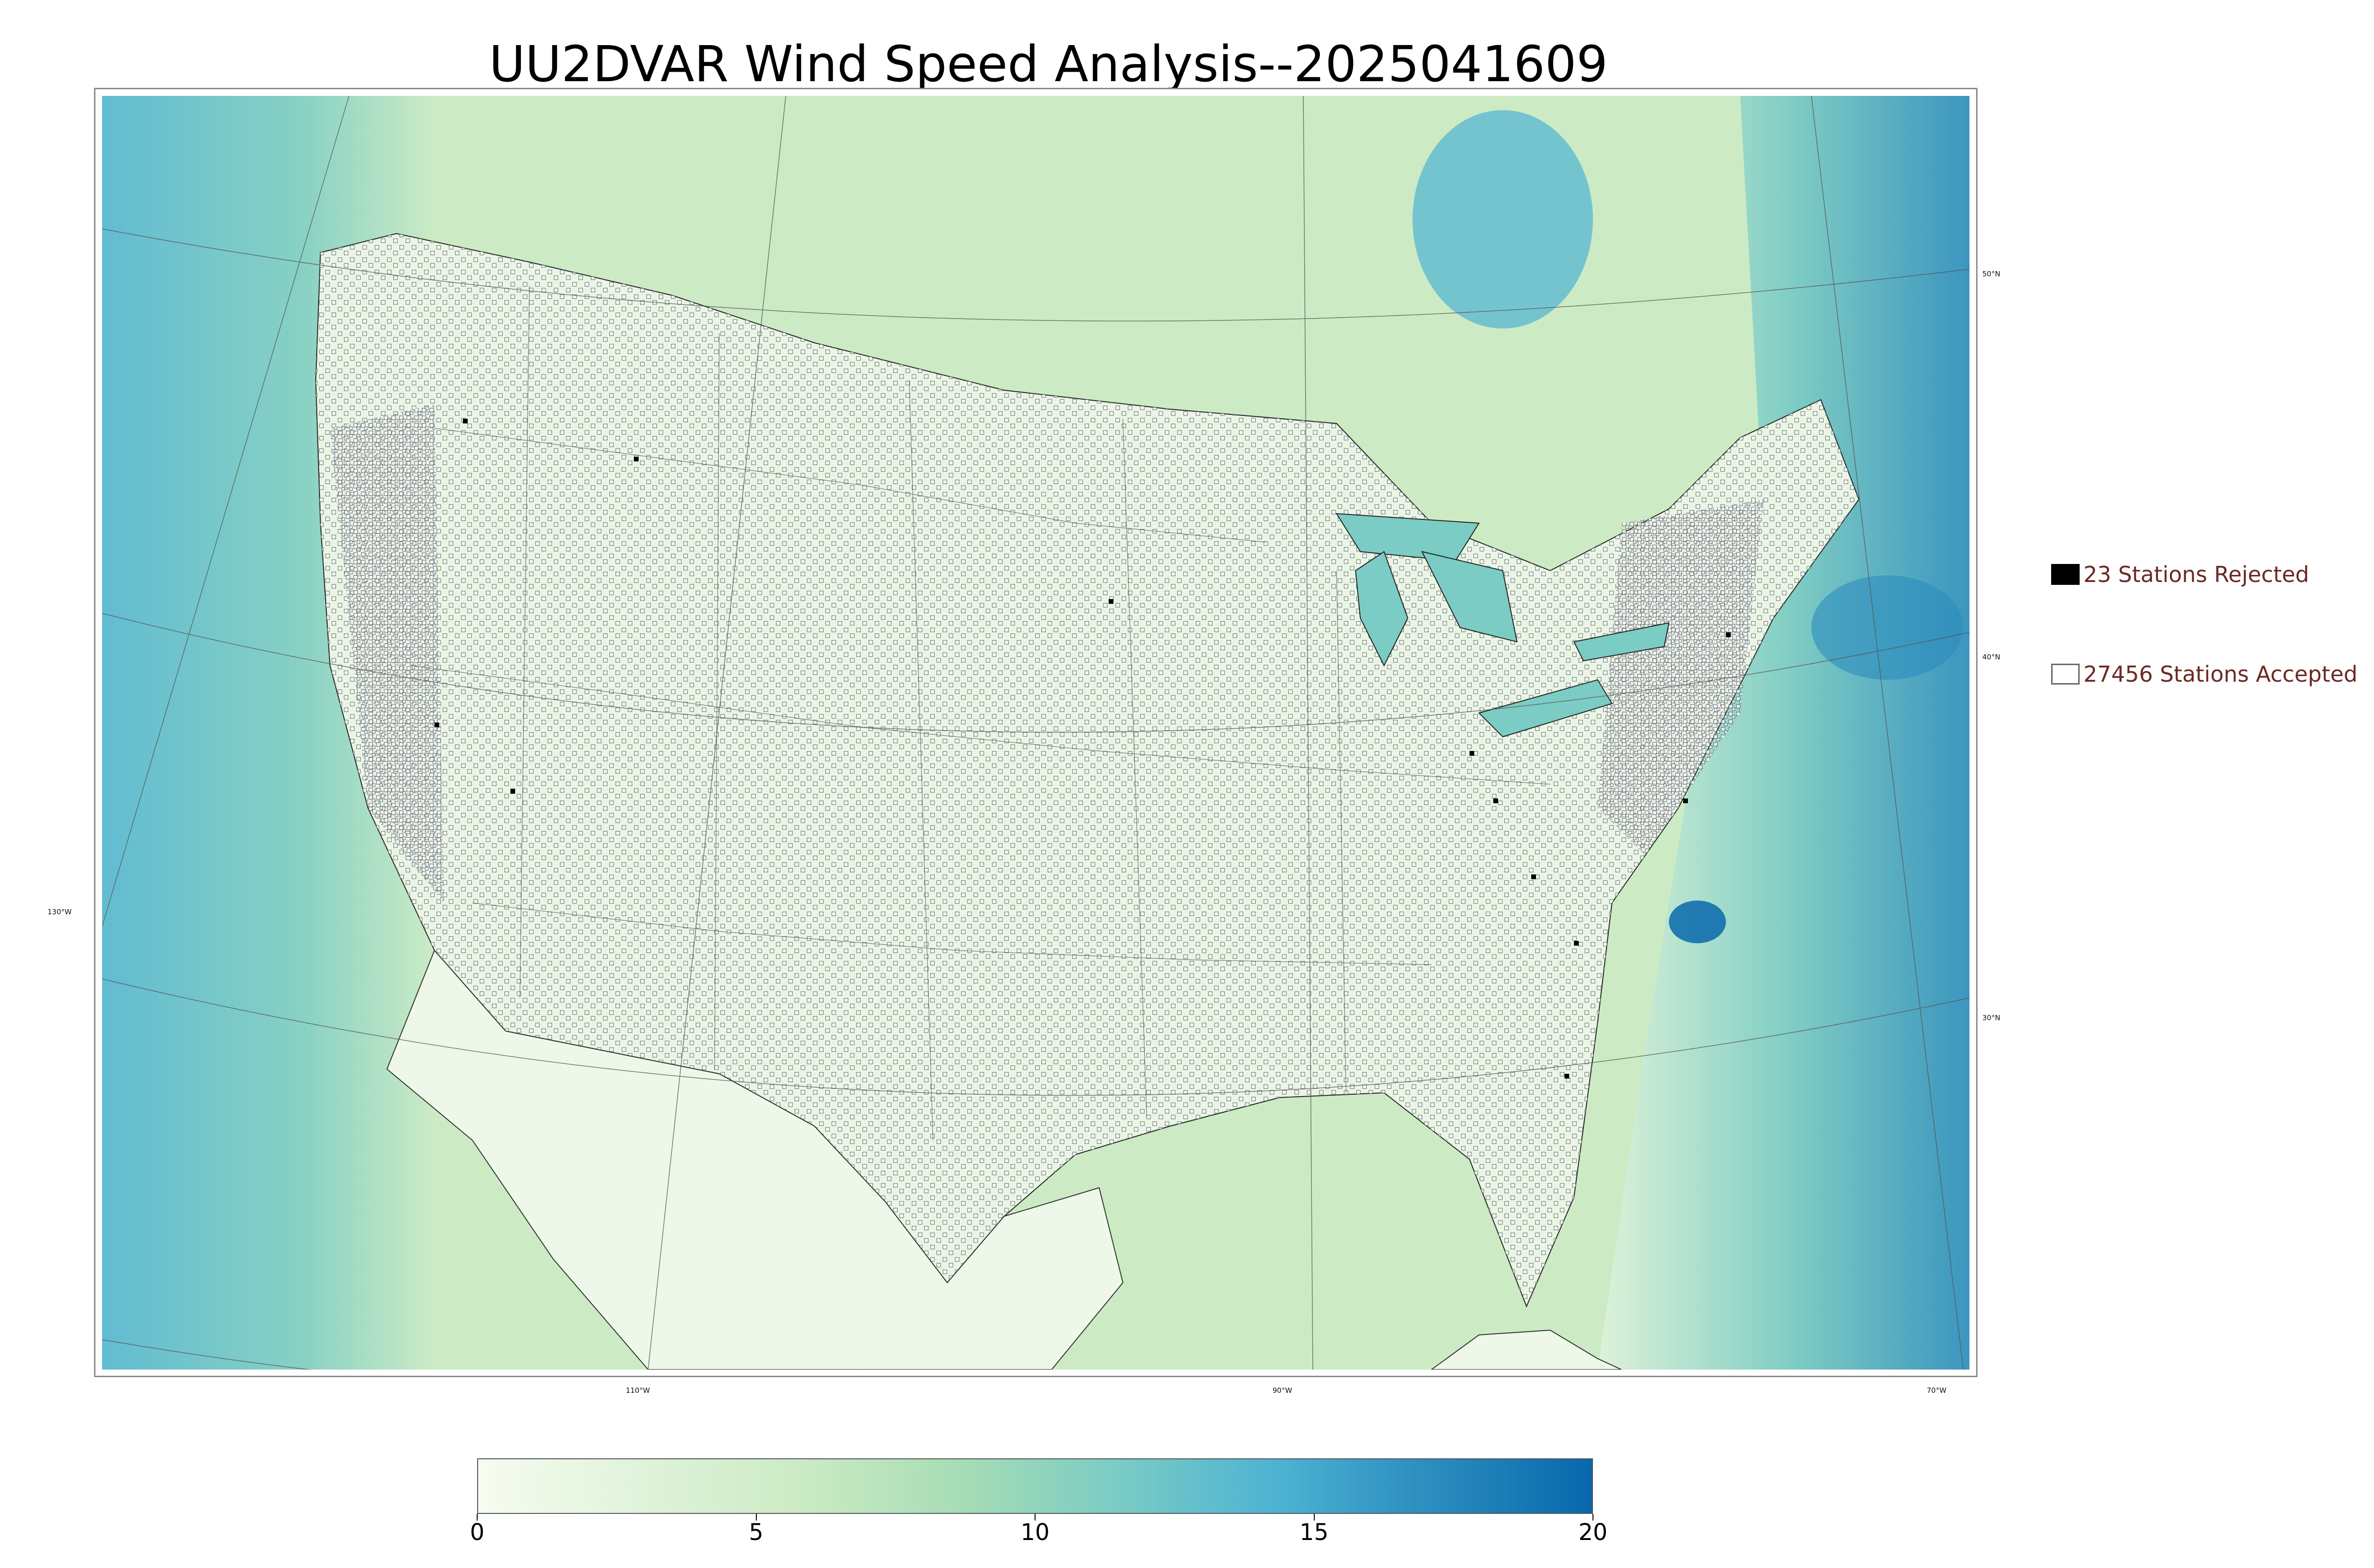  What do you see at coordinates (755, 1159) in the screenshot?
I see `mexico-landmass` at bounding box center [755, 1159].